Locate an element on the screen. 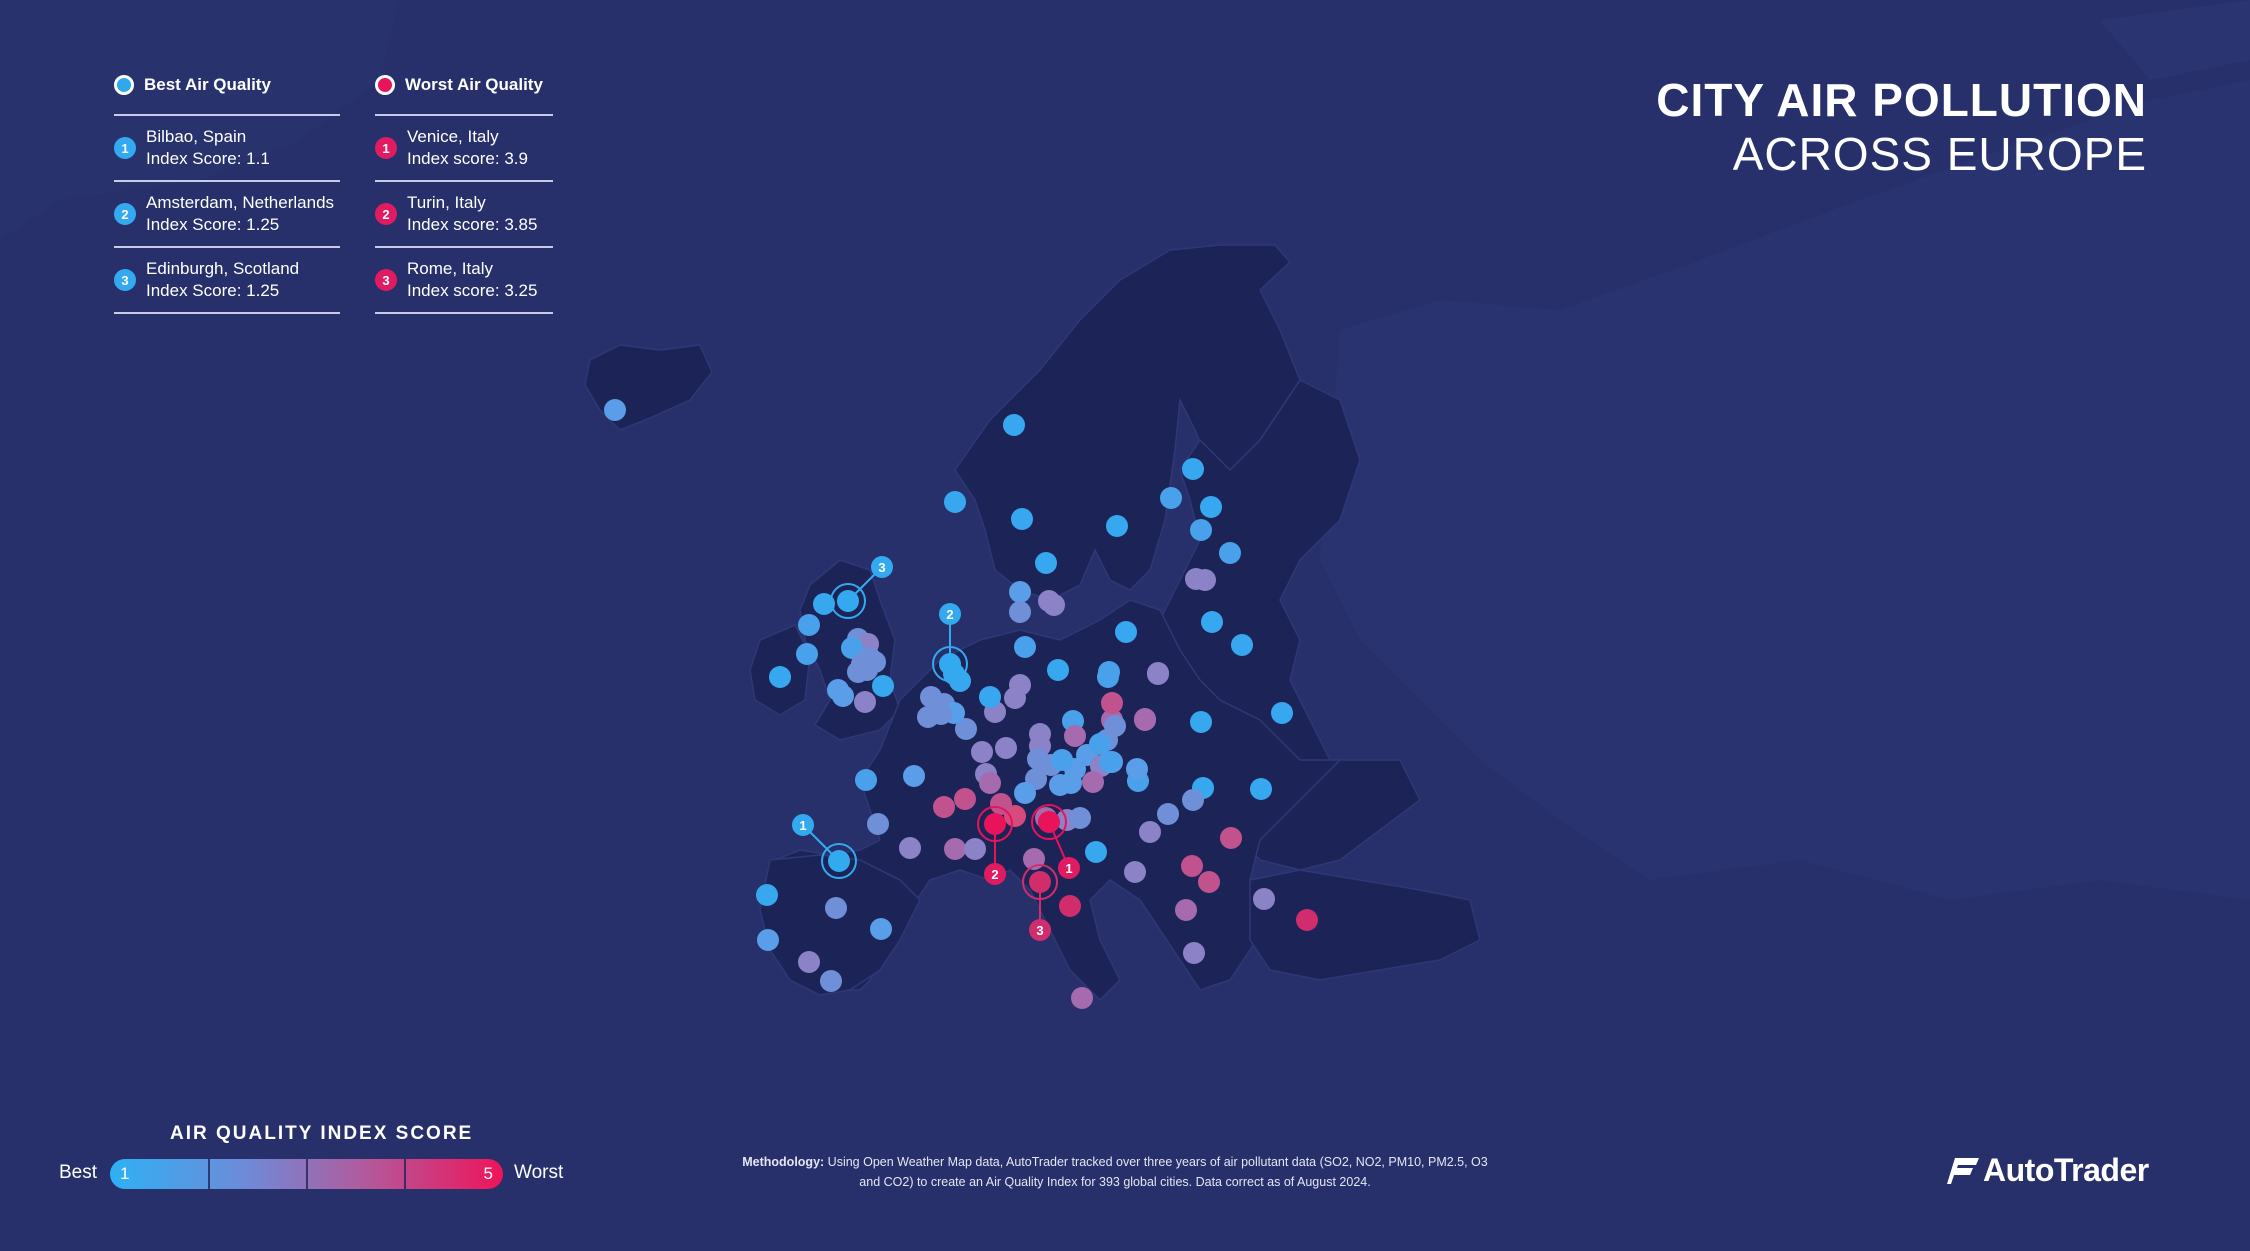 Image resolution: width=2250 pixels, height=1251 pixels. city-name: Venice, Italy is located at coordinates (453, 136).